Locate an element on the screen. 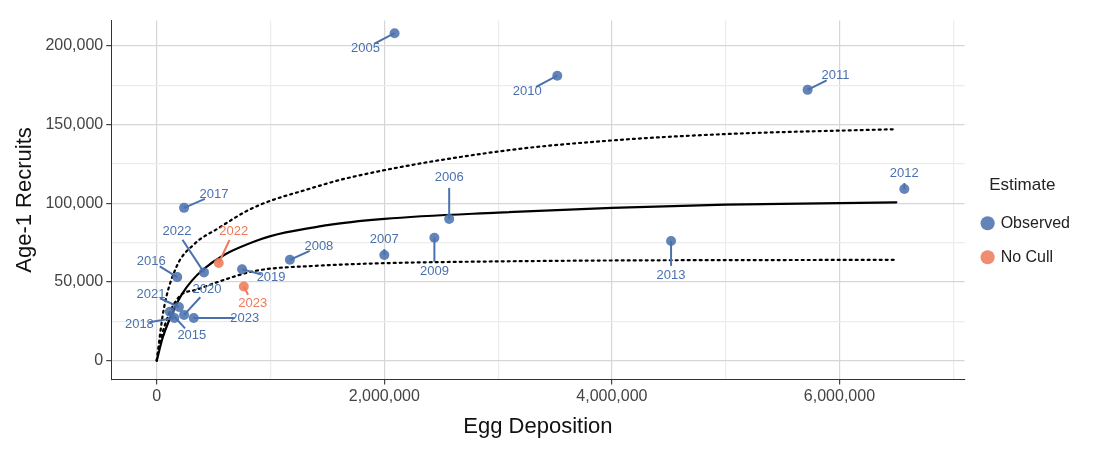 Image resolution: width=1096 pixels, height=452 pixels. annotation: 2017 is located at coordinates (214, 194).